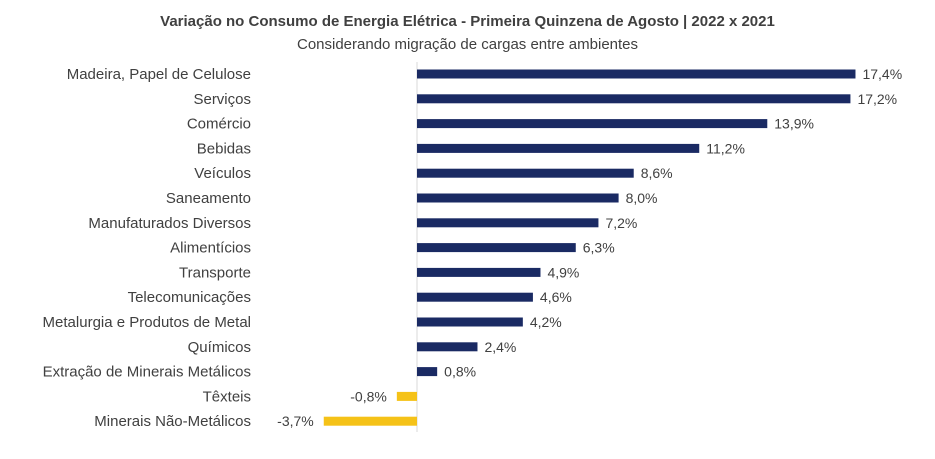  I want to click on value-label: -3,7%, so click(295, 421).